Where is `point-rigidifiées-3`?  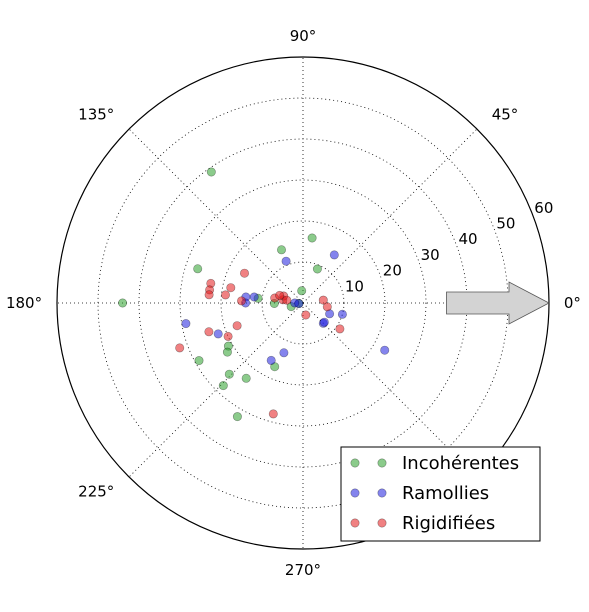 point-rigidifiées-3 is located at coordinates (209, 295).